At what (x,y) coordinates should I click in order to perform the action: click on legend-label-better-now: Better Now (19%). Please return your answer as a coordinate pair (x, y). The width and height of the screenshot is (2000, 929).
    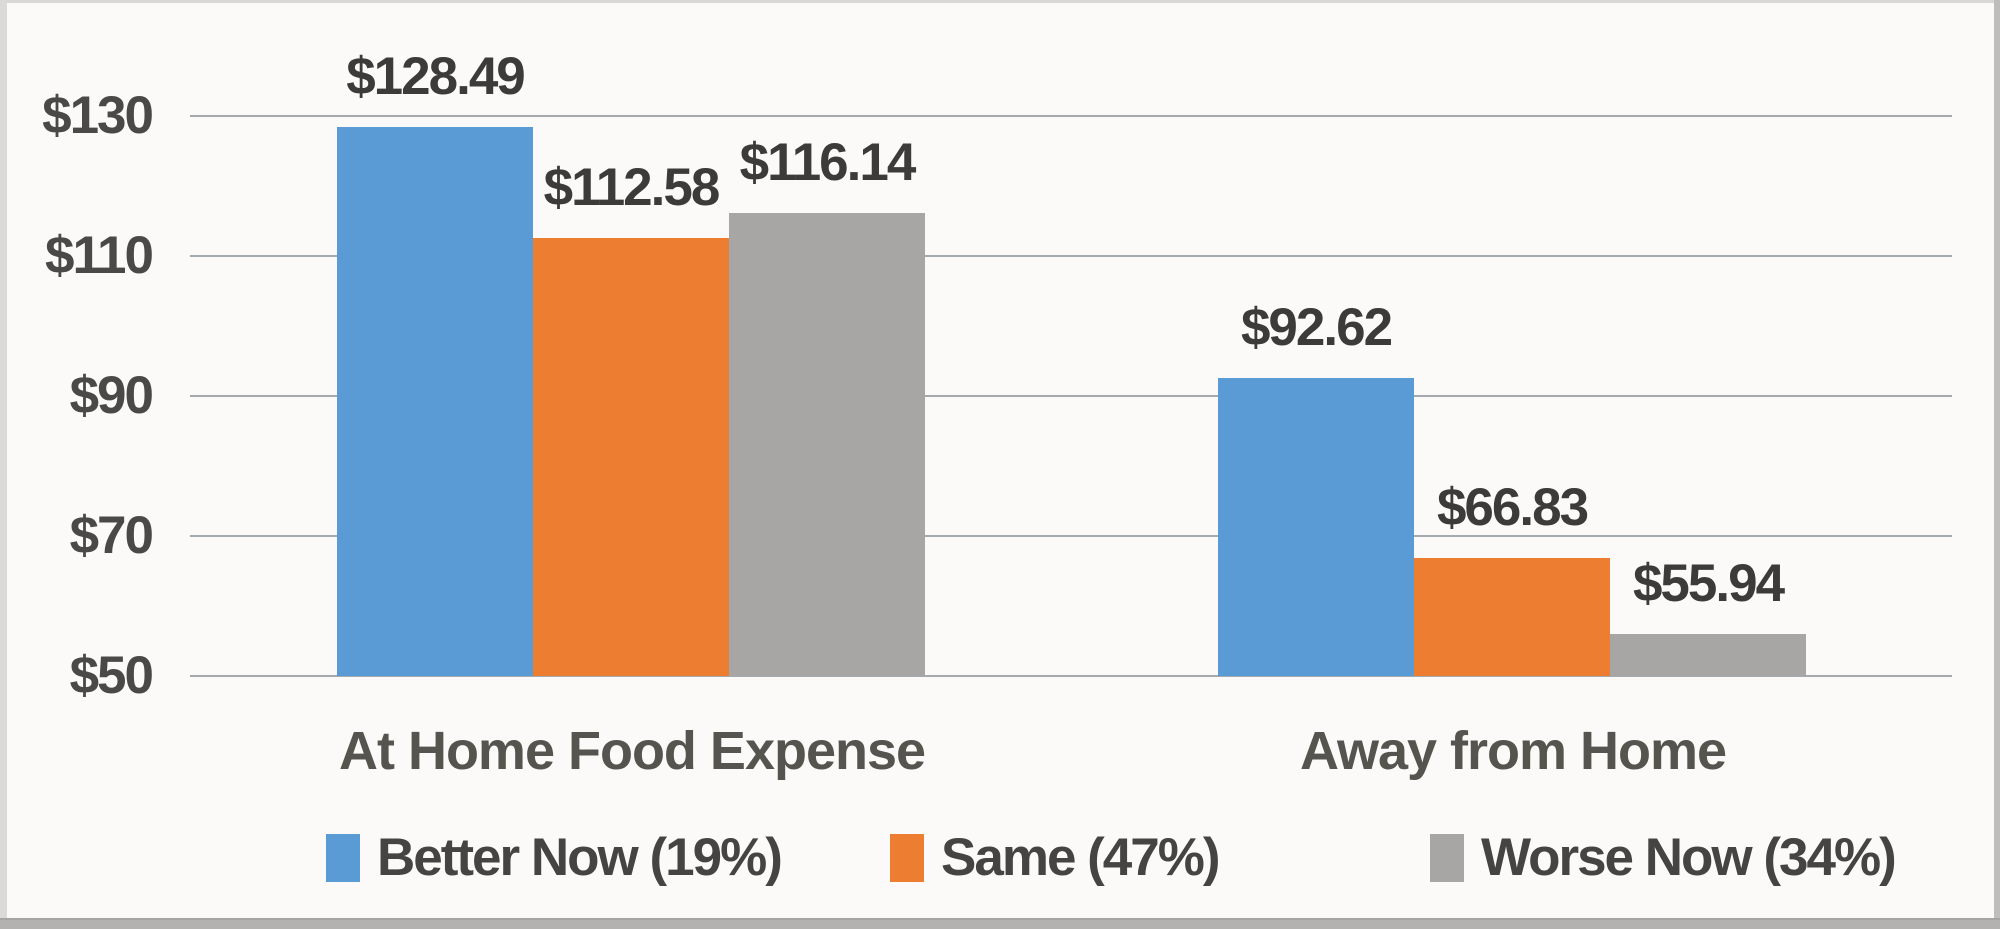
    Looking at the image, I should click on (580, 857).